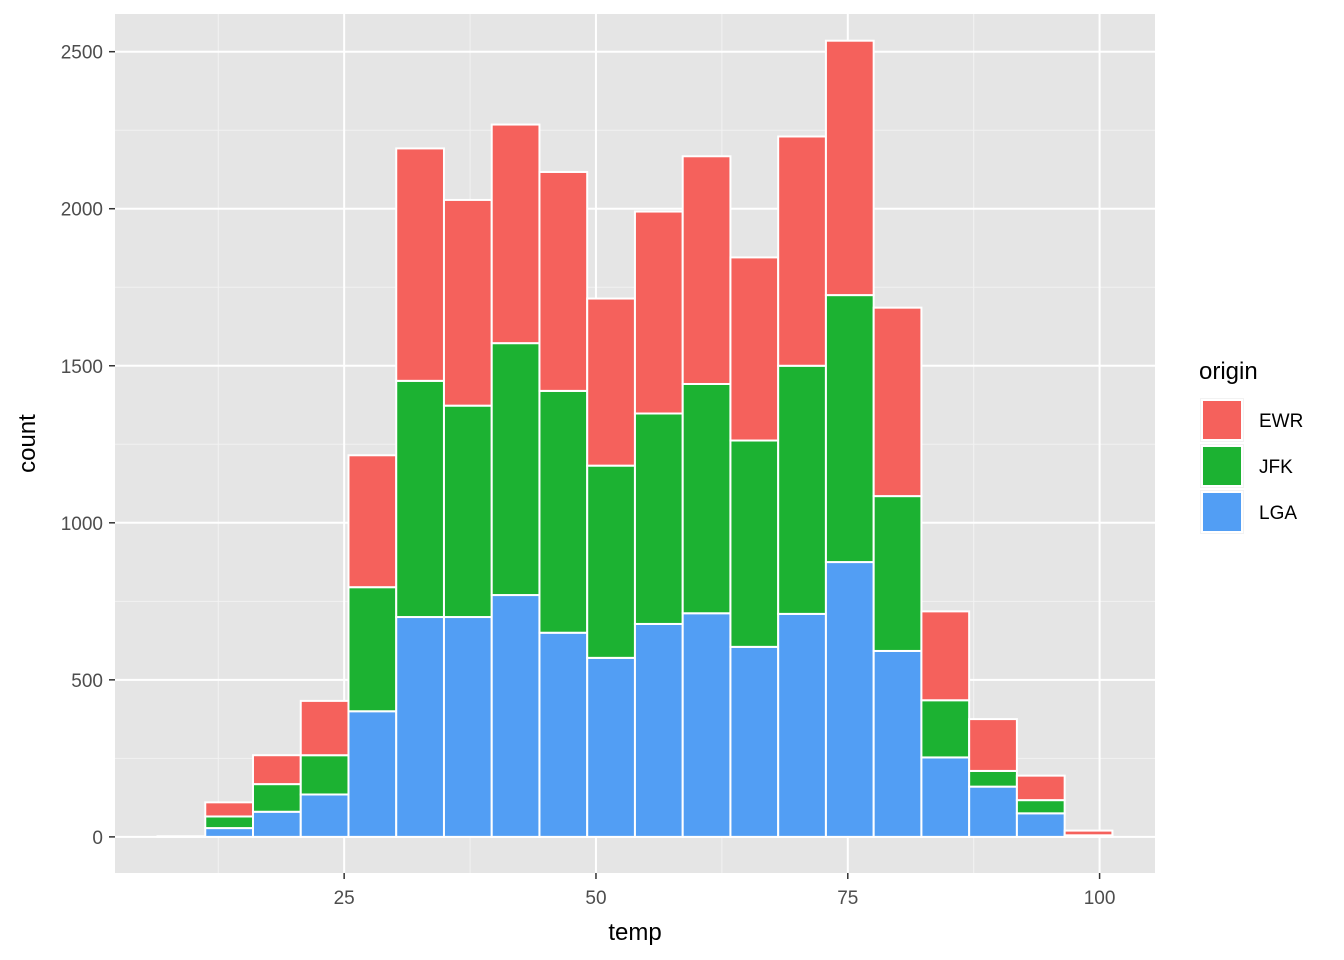  I want to click on y-tick-label: 2500, so click(82, 53).